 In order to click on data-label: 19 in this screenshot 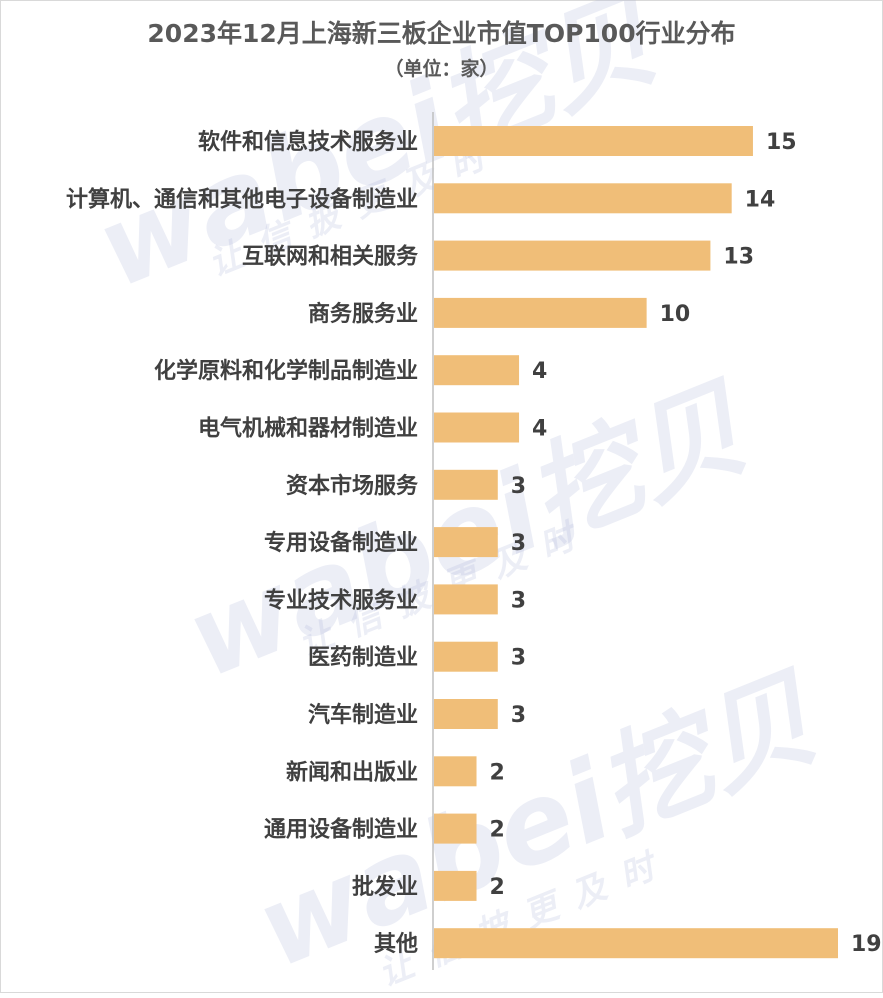, I will do `click(866, 944)`.